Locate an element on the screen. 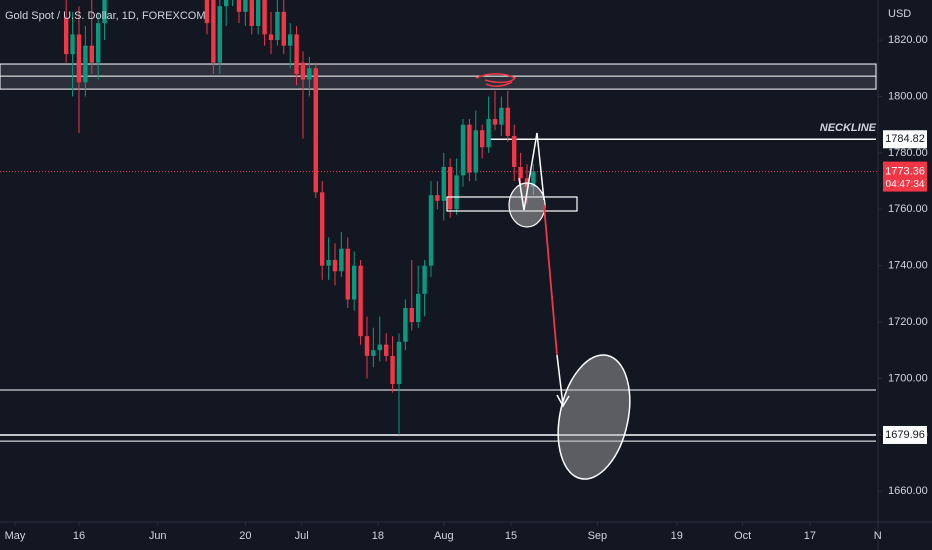 This screenshot has width=932, height=550. x-tick-label: Sep is located at coordinates (598, 536).